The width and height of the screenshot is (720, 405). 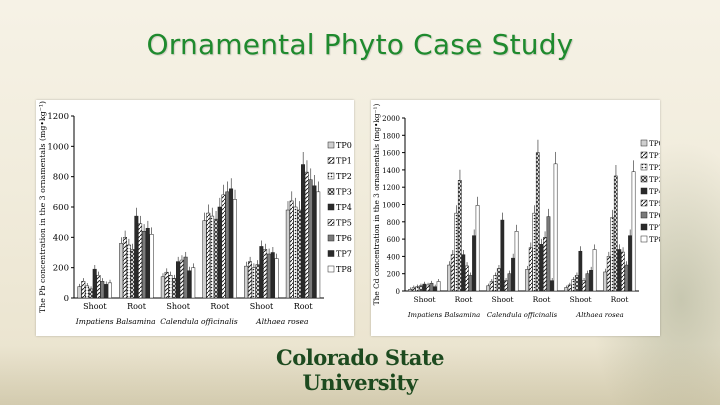 What do you see at coordinates (344, 207) in the screenshot?
I see `legend-label: TP4` at bounding box center [344, 207].